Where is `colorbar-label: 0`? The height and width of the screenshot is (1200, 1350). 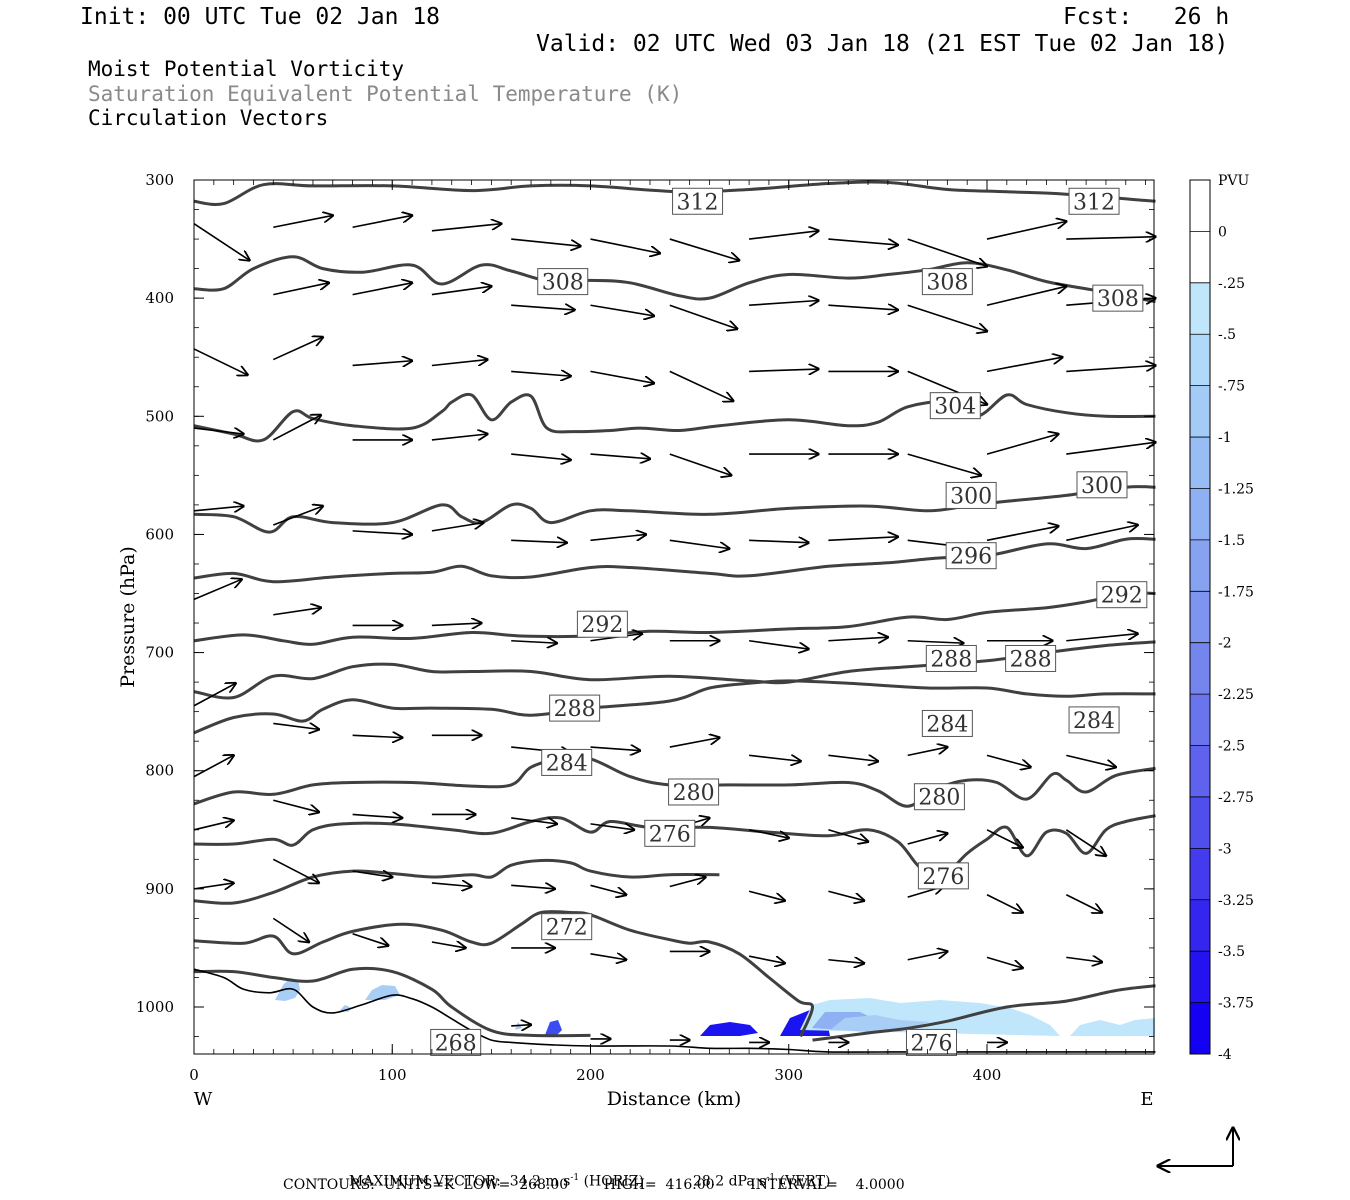
colorbar-label: 0 is located at coordinates (1222, 232).